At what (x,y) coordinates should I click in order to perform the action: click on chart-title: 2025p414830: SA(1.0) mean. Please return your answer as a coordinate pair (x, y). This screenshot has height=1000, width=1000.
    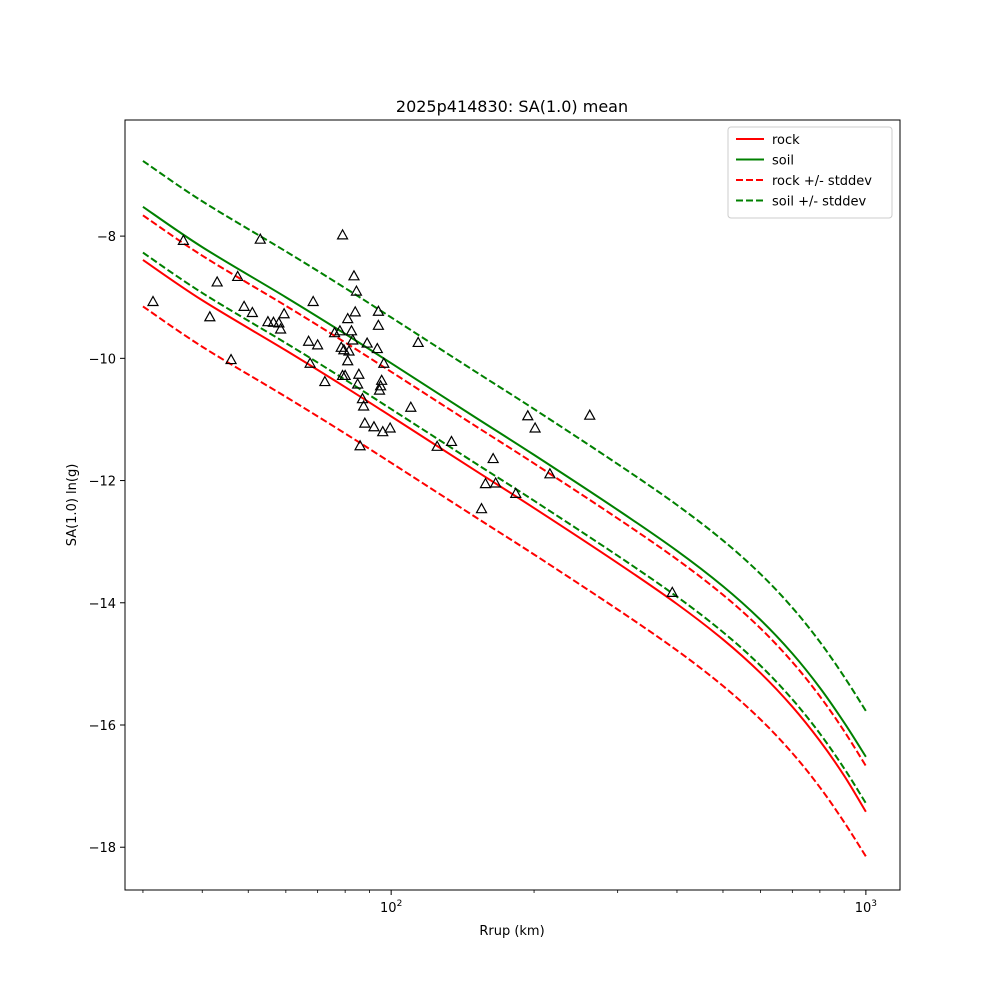
    Looking at the image, I should click on (512, 106).